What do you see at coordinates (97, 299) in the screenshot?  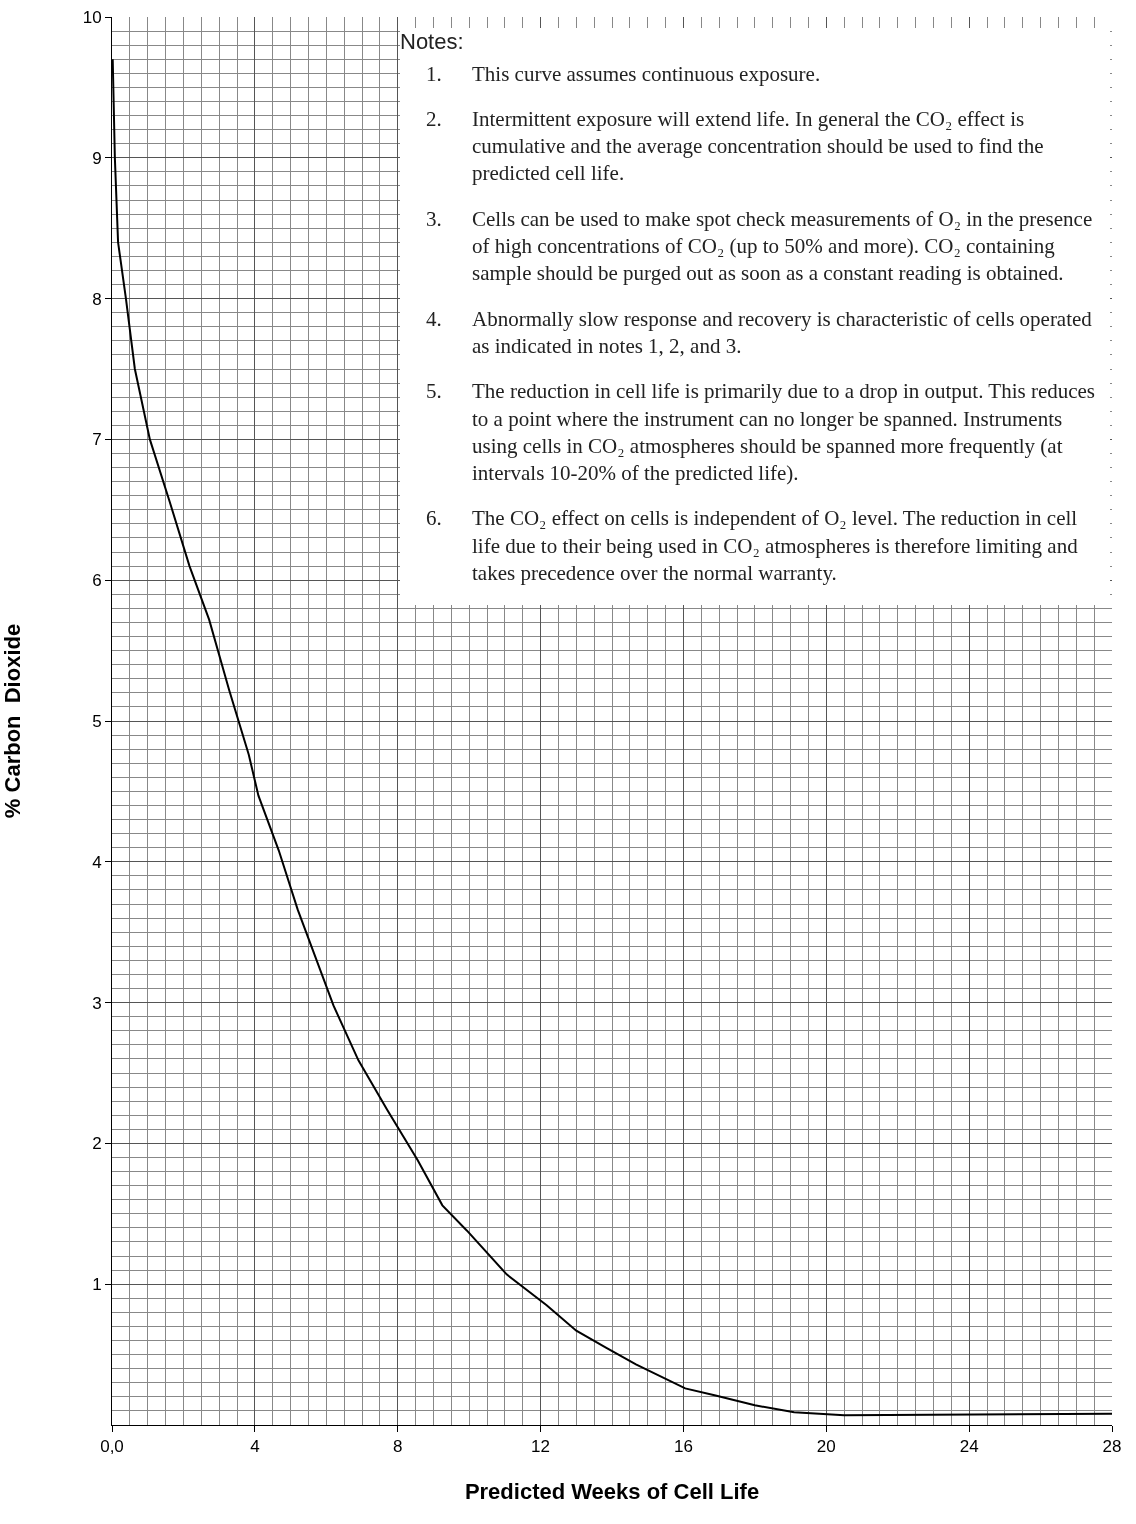 I see `y-tick-label: 8` at bounding box center [97, 299].